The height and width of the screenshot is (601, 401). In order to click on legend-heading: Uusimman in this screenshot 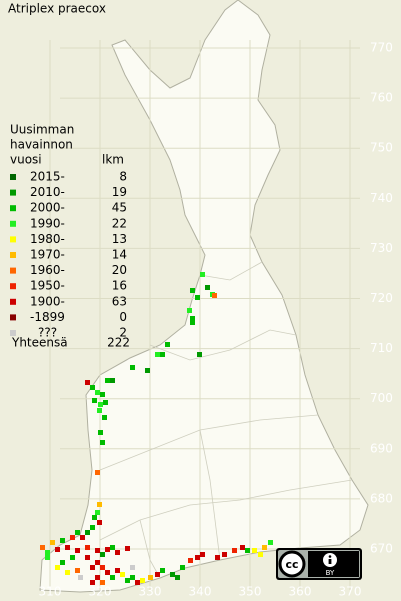, I will do `click(42, 130)`.